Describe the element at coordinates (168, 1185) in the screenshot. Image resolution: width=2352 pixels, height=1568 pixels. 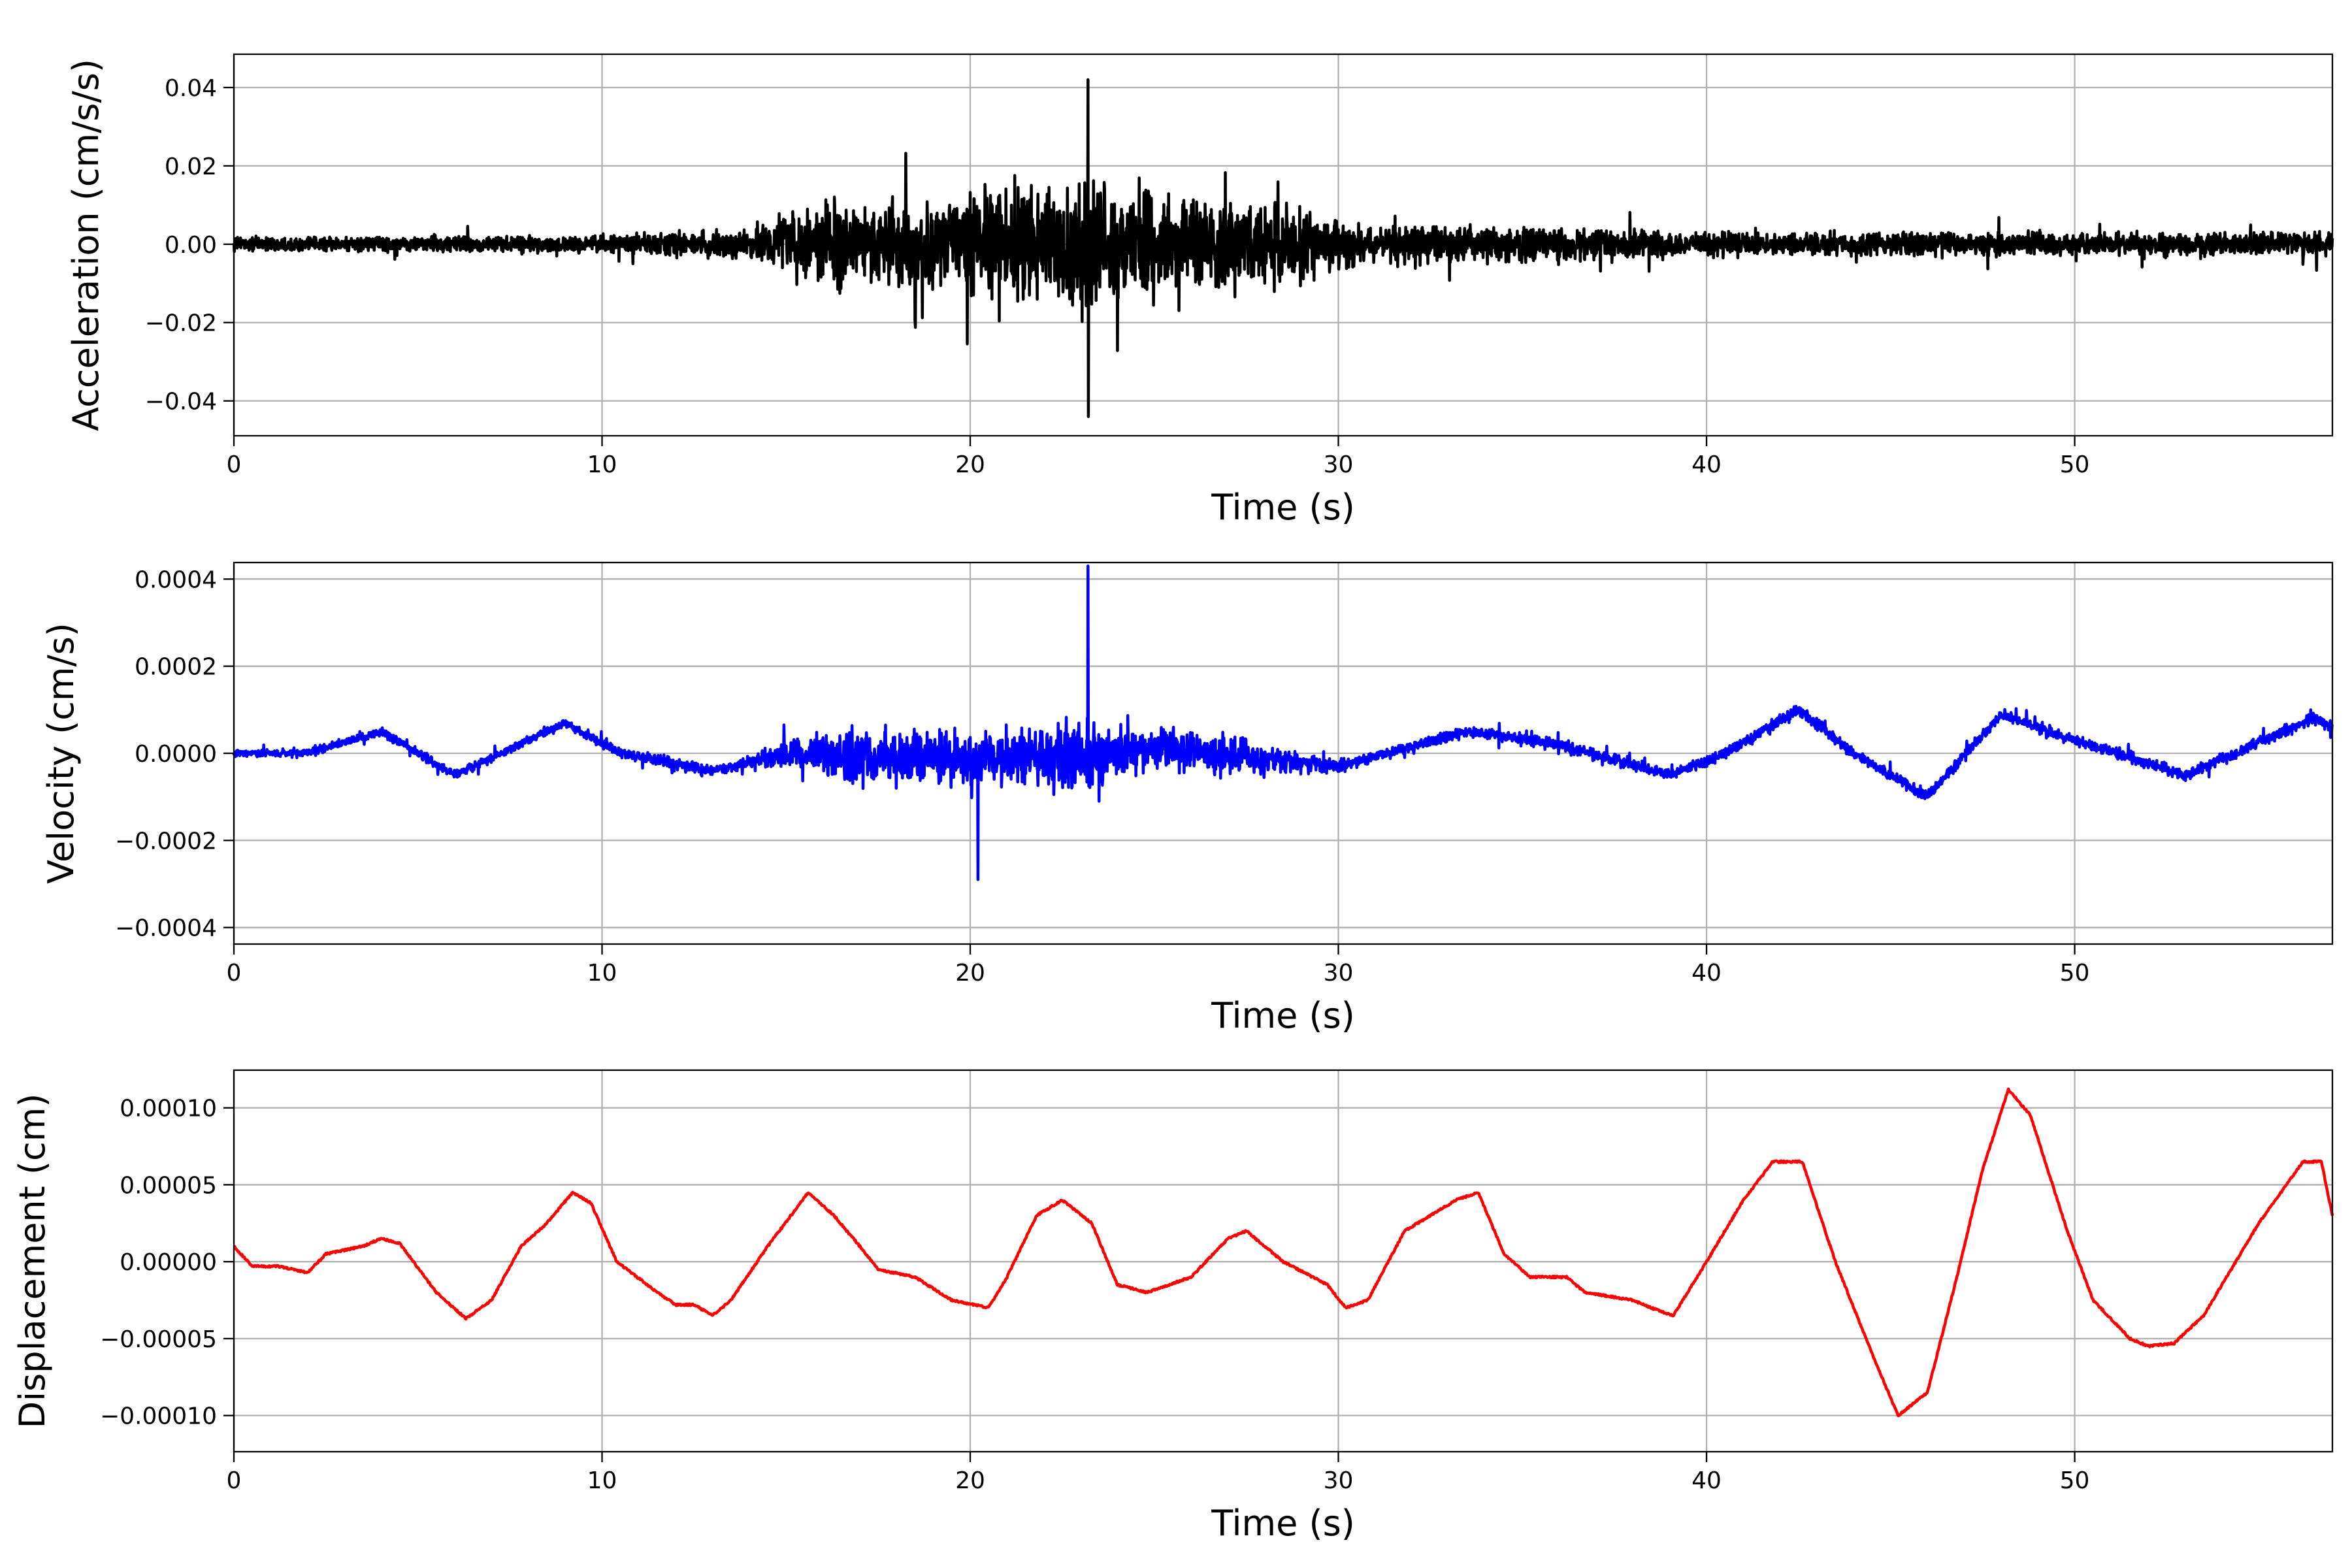
I see `y-tick-label: 0.00005` at that location.